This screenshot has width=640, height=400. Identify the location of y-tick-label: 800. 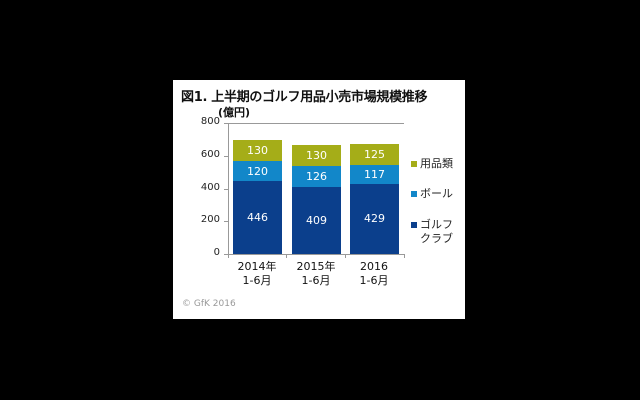
(210, 121).